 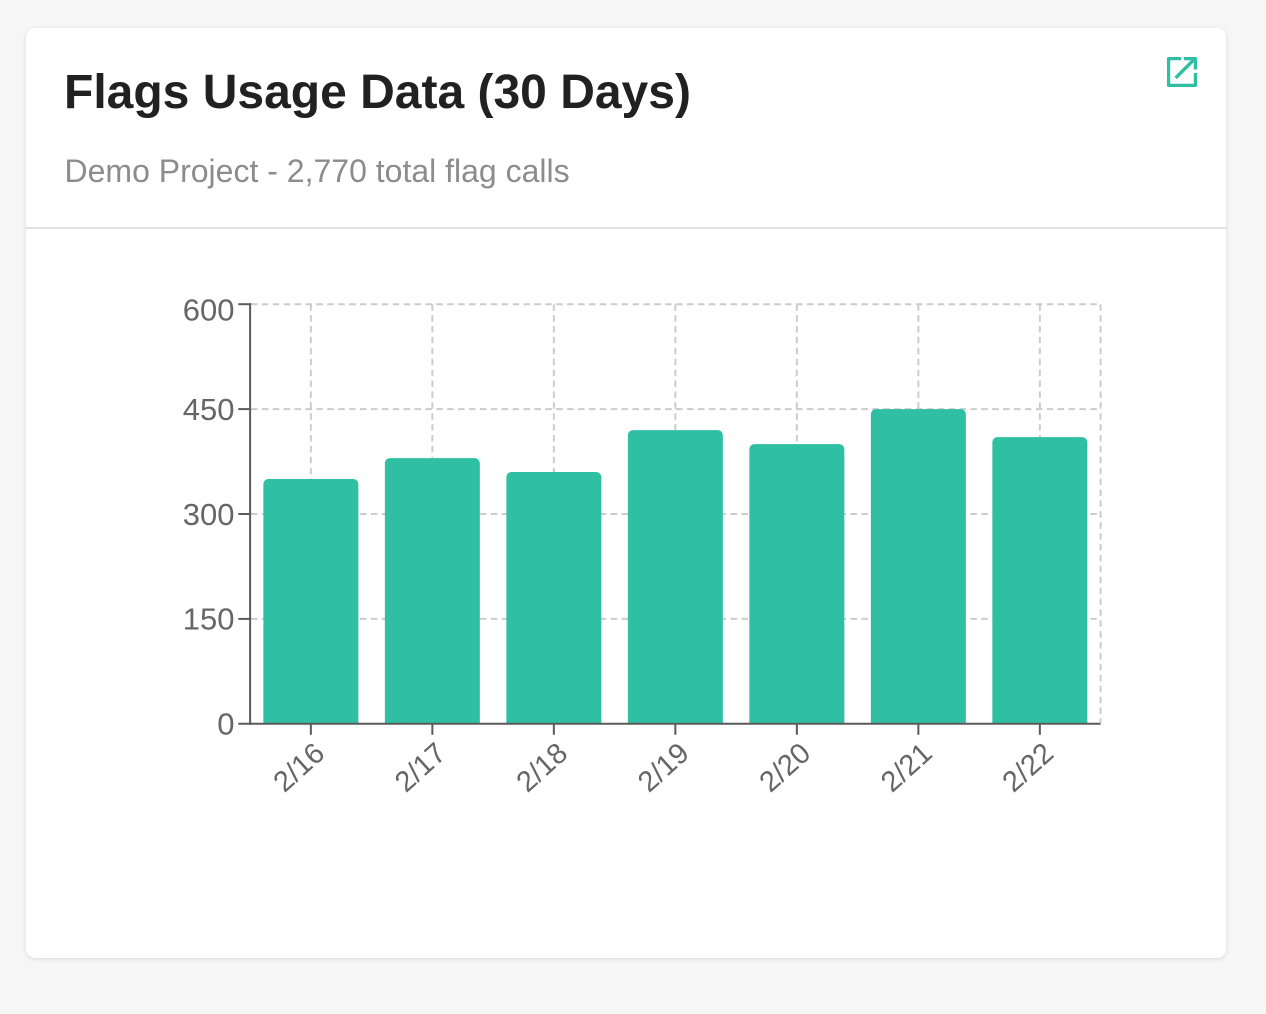 What do you see at coordinates (420, 768) in the screenshot?
I see `svg-text: 2/17` at bounding box center [420, 768].